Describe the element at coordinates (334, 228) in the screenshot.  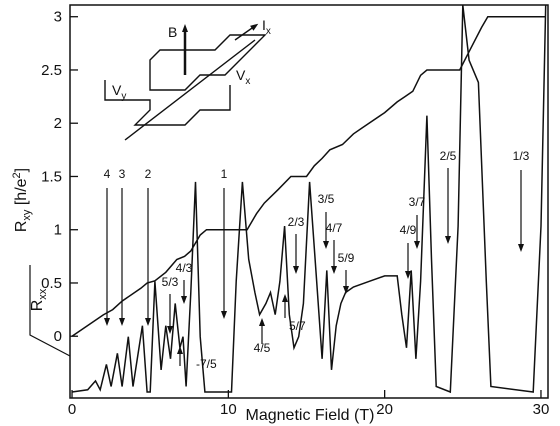
I see `annotation: 4/7` at that location.